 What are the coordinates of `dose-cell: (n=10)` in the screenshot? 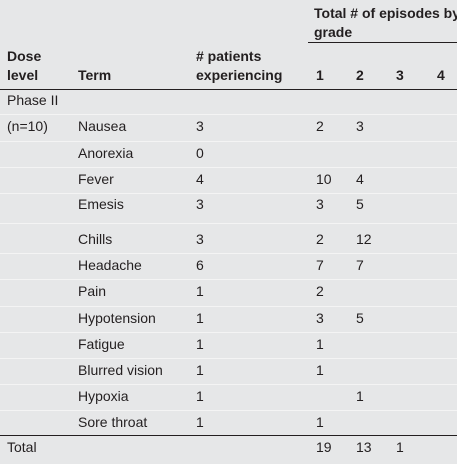 It's located at (27, 126).